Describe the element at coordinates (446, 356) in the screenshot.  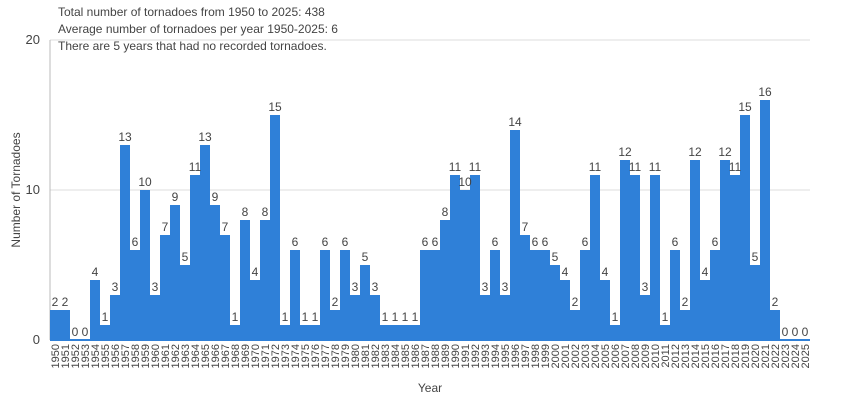
I see `x-tick-label: 1989` at that location.